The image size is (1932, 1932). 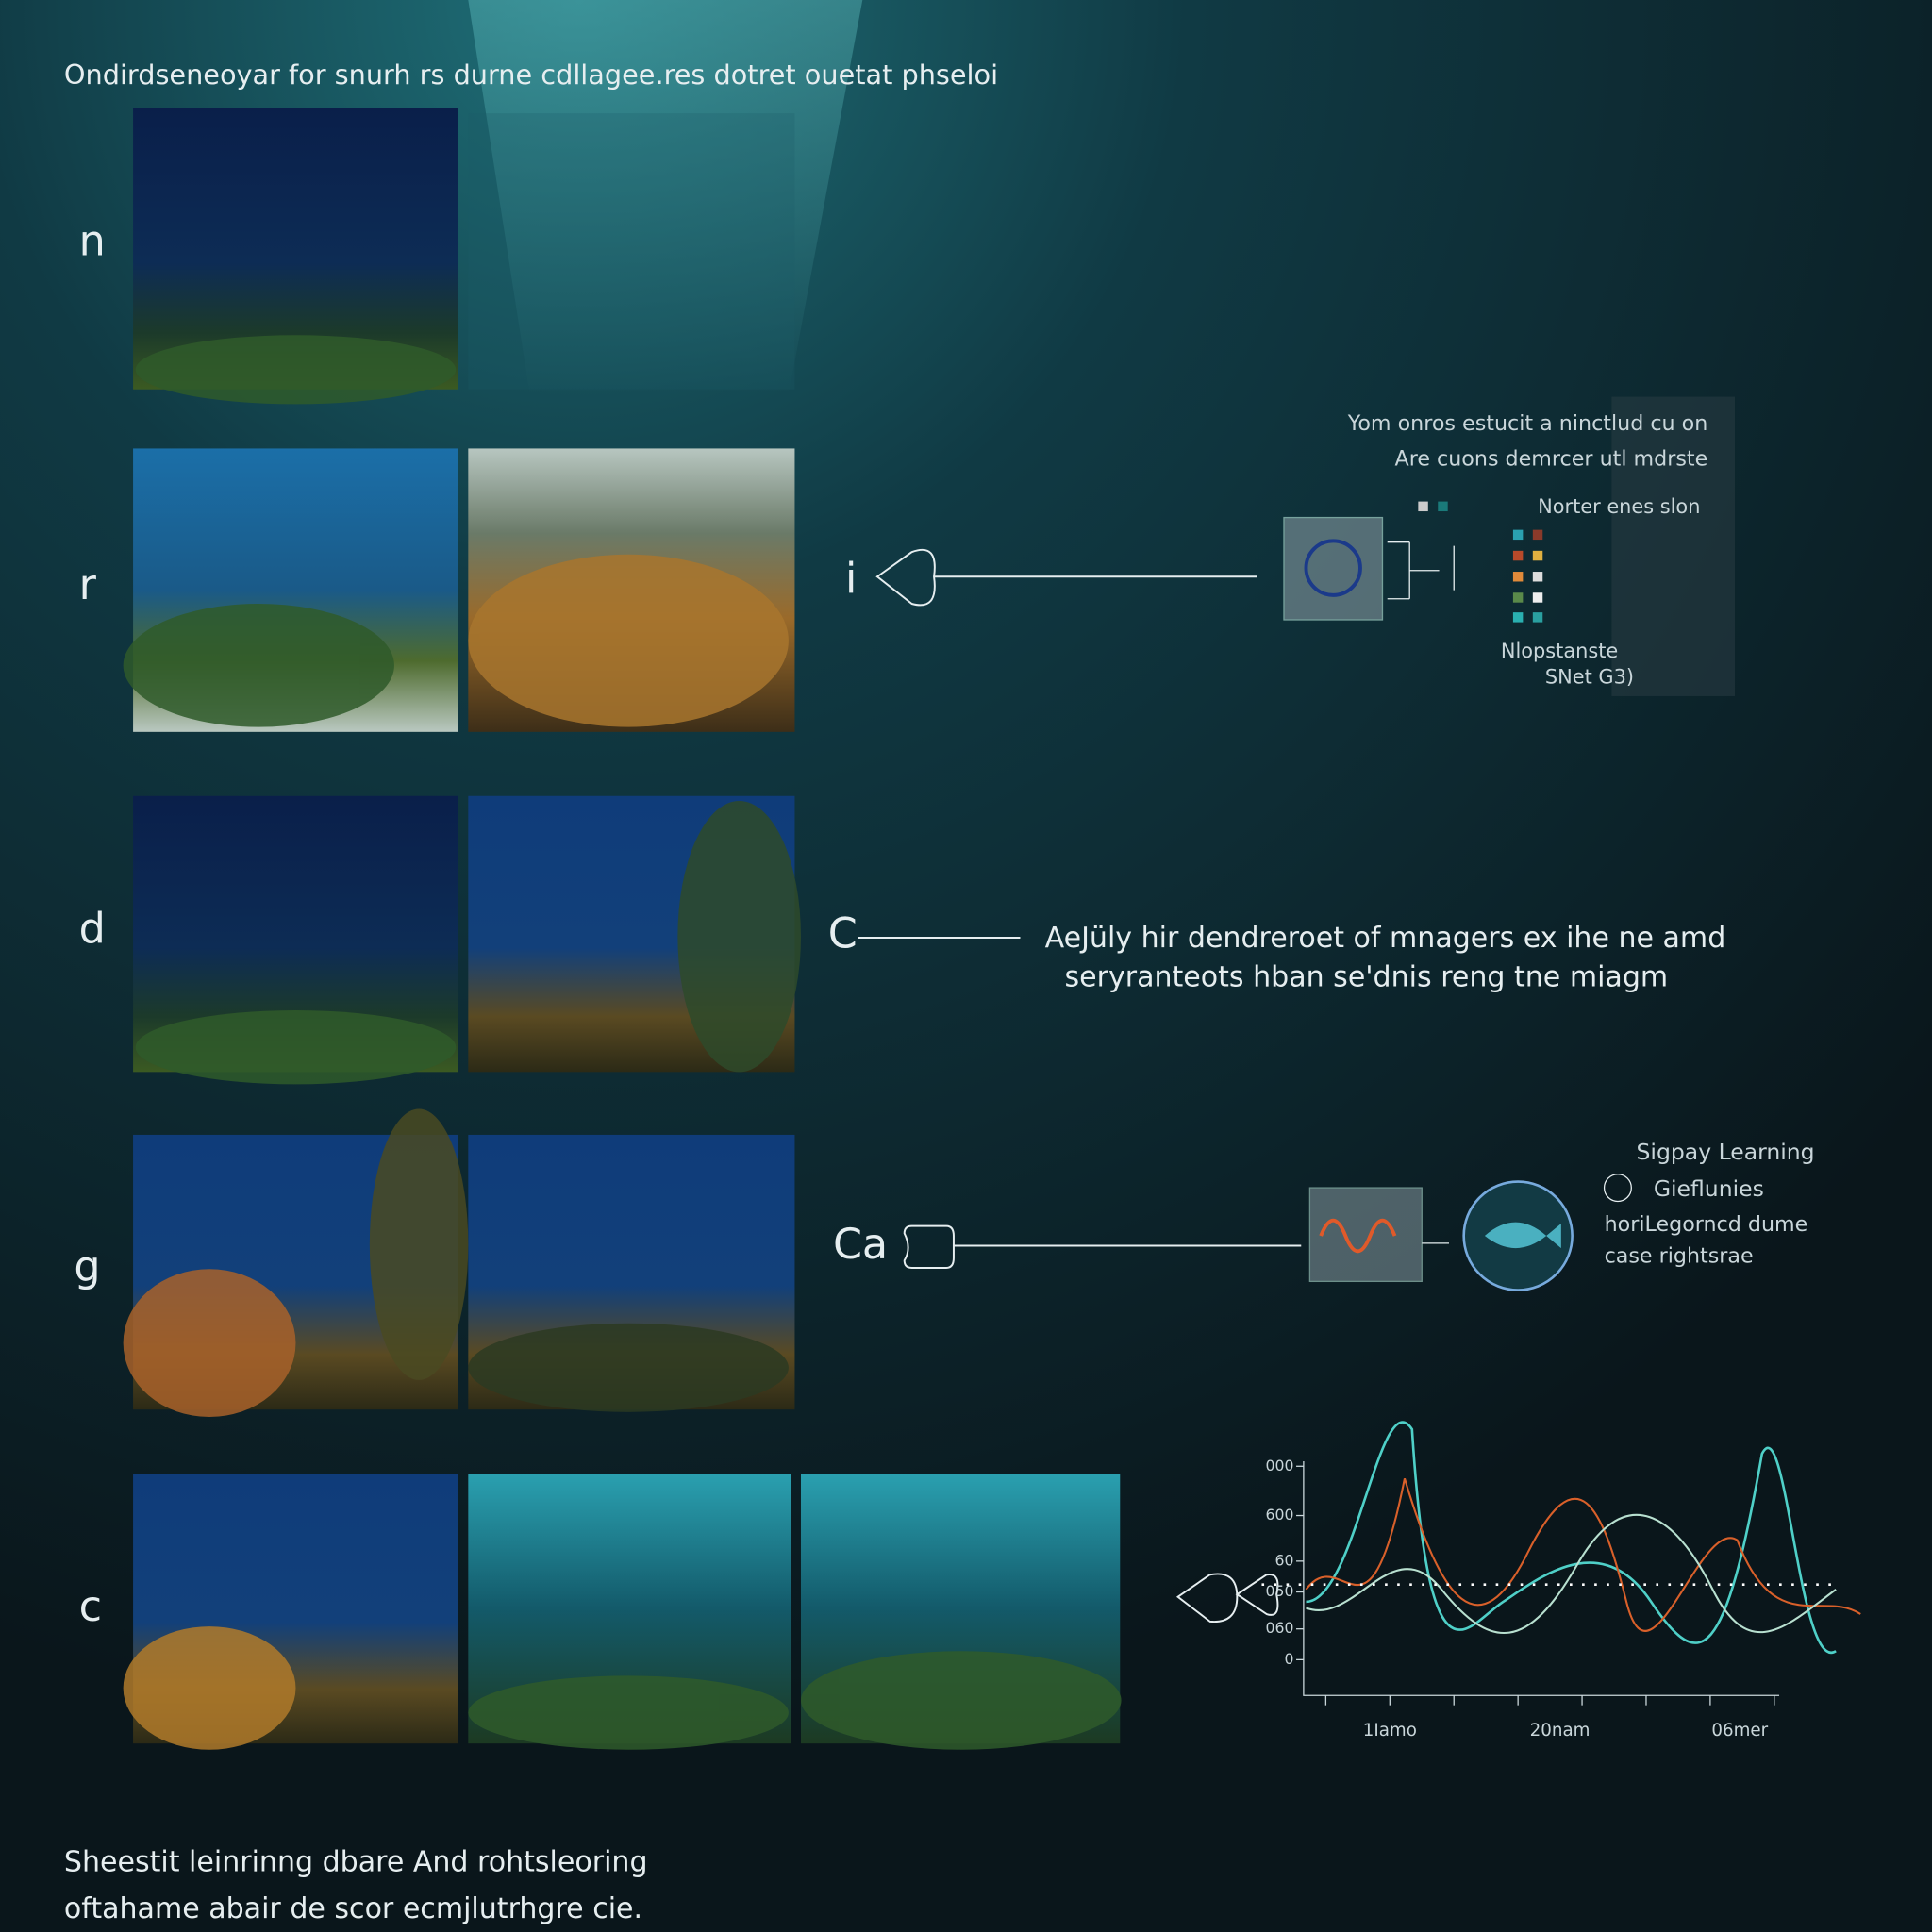 I want to click on y-tick-label: 0, so click(x=1288, y=1659).